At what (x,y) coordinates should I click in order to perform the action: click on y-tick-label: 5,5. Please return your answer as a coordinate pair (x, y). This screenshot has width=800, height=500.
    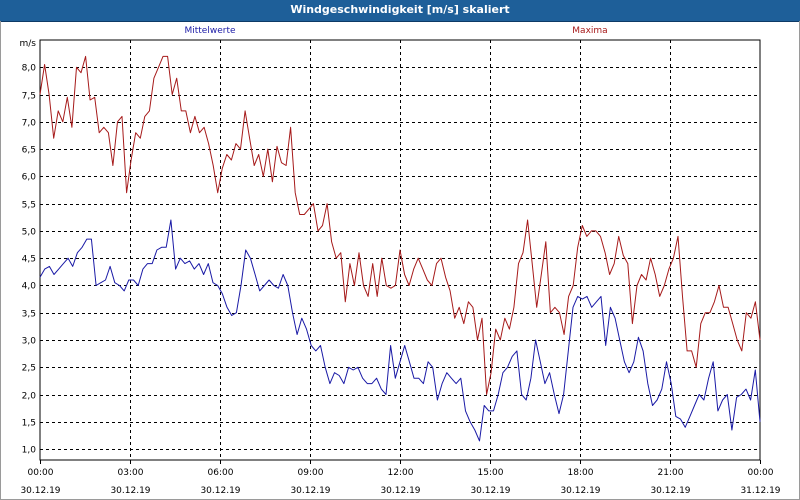
    Looking at the image, I should click on (29, 206).